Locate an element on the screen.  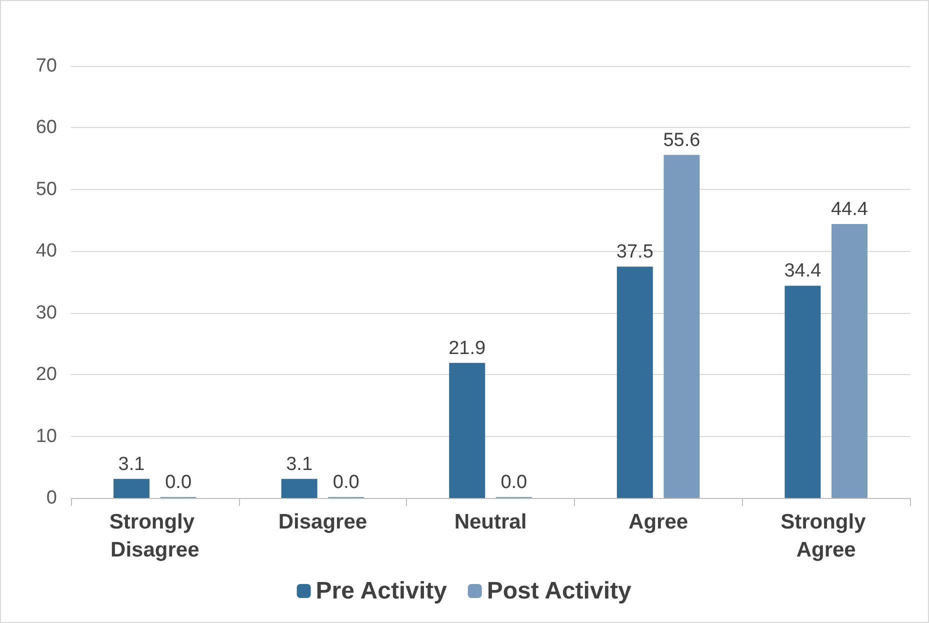
data-label: 44.4 is located at coordinates (849, 209).